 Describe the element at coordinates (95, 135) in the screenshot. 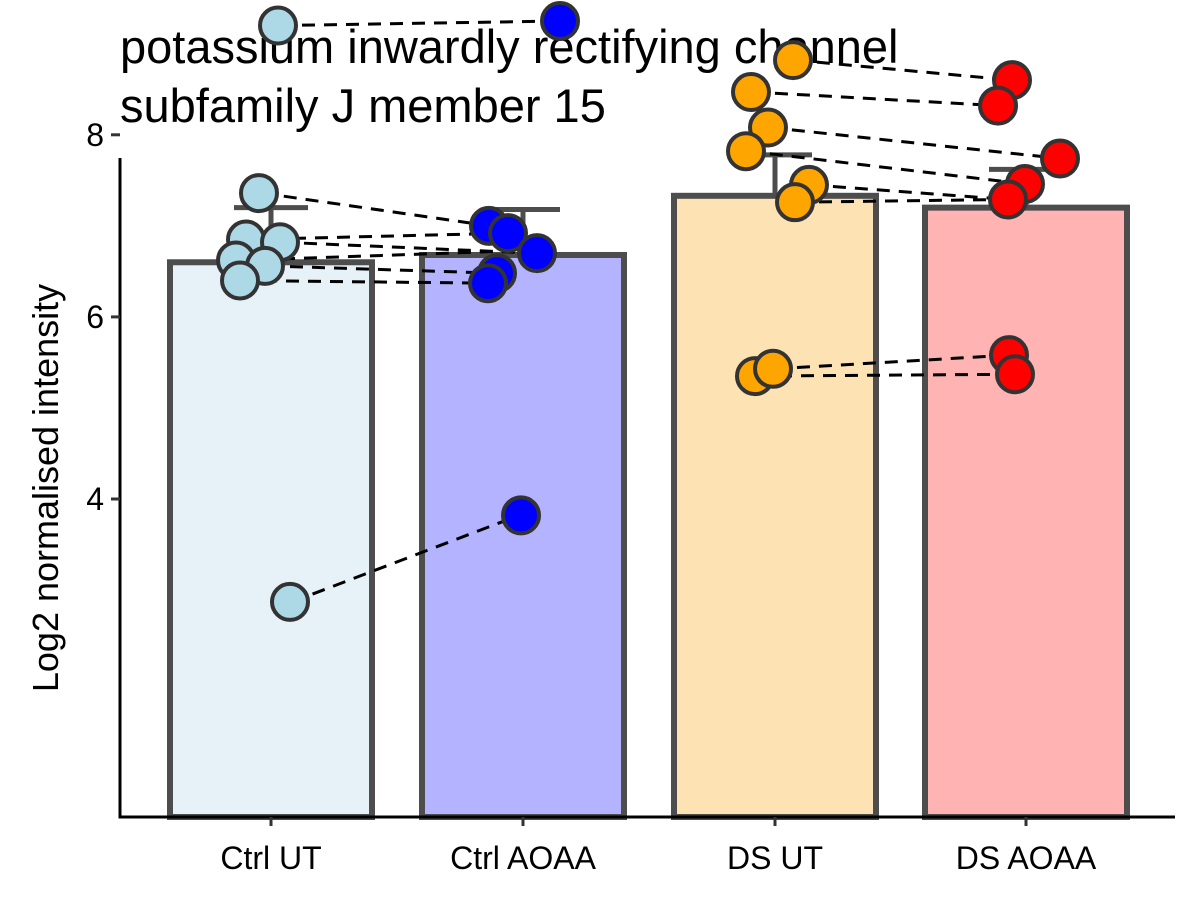

I see `y-tick-label: 8` at that location.